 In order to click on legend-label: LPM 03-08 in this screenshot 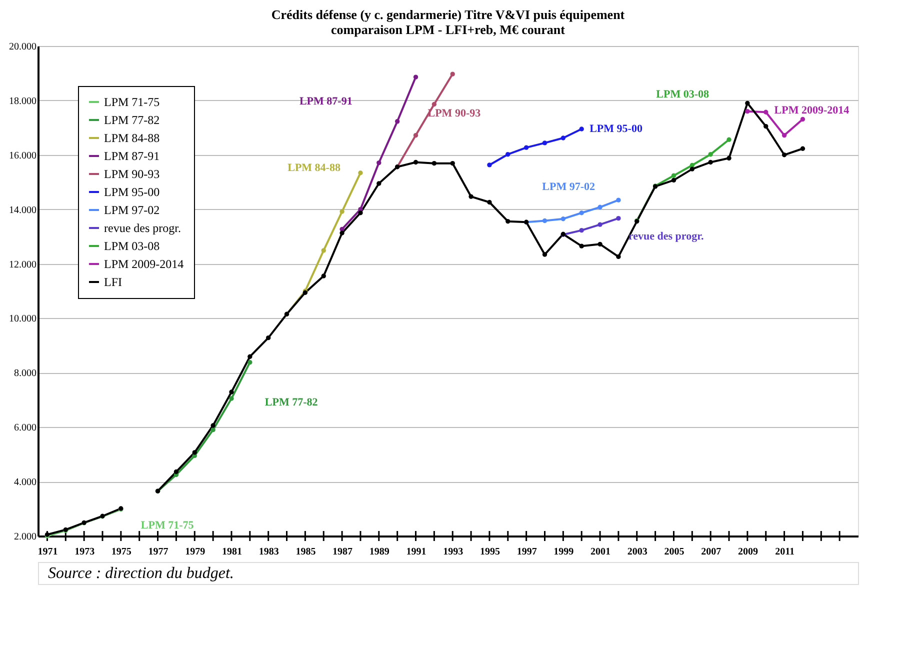, I will do `click(132, 246)`.